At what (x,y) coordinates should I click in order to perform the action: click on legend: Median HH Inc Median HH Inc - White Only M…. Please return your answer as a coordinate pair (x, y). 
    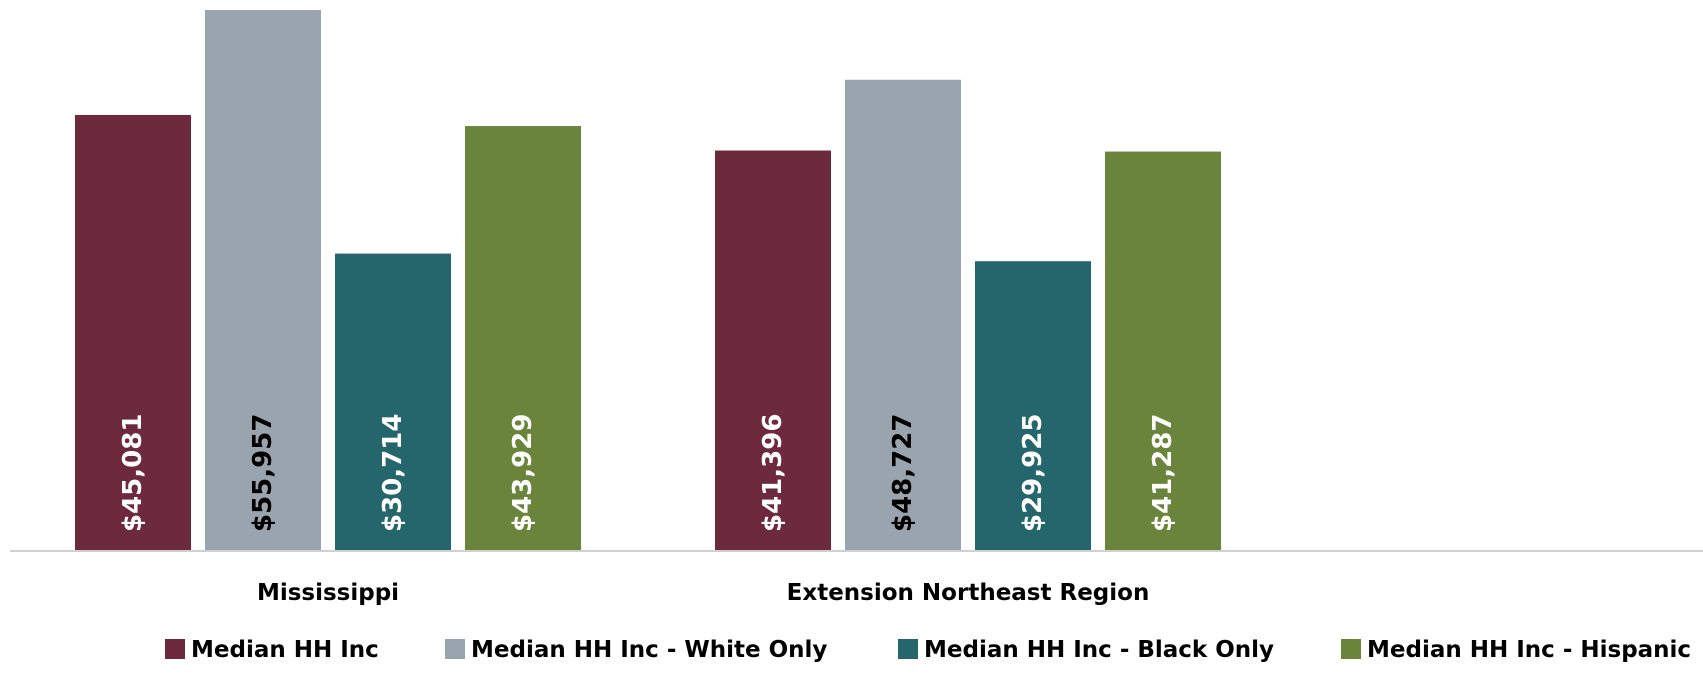
    Looking at the image, I should click on (928, 650).